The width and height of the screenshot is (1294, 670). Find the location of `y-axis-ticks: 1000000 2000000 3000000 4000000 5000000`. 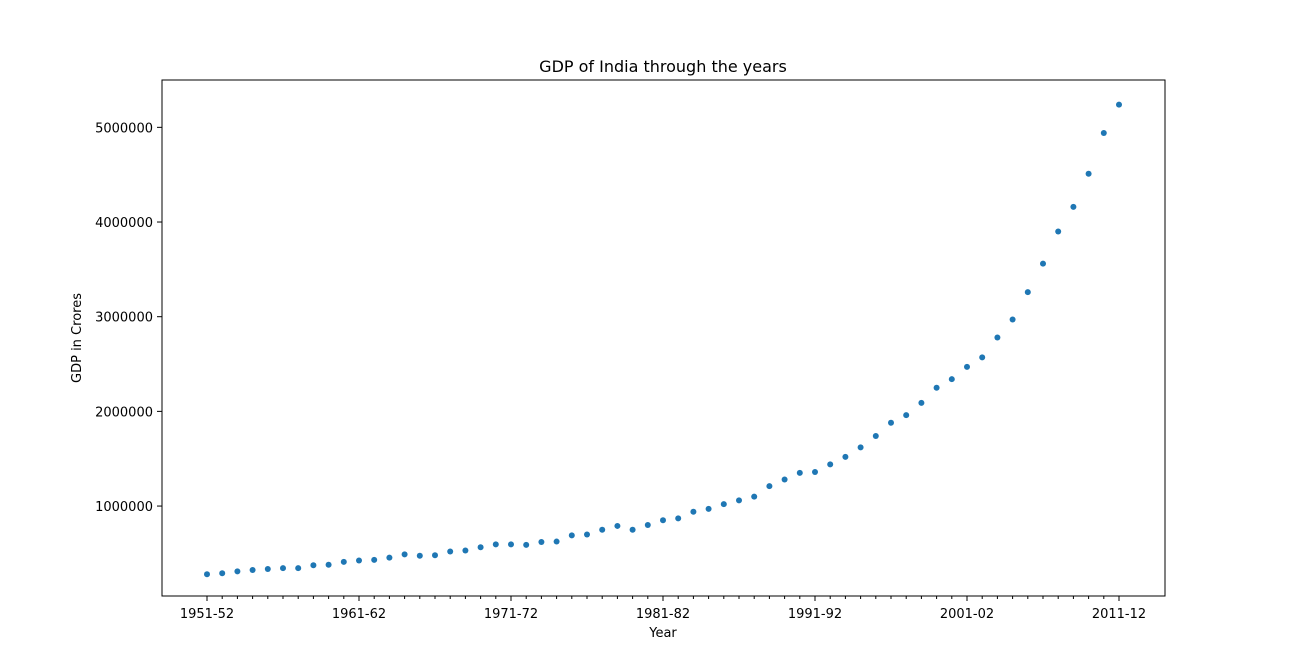

y-axis-ticks: 1000000 2000000 3000000 4000000 5000000 is located at coordinates (128, 318).